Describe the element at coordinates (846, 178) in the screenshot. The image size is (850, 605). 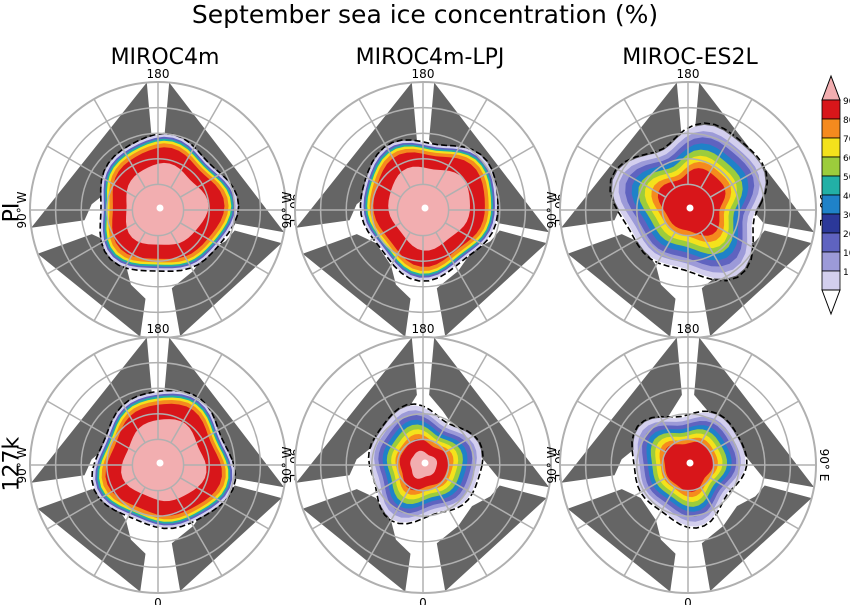
I see `colorbar-tick-label: 50` at that location.